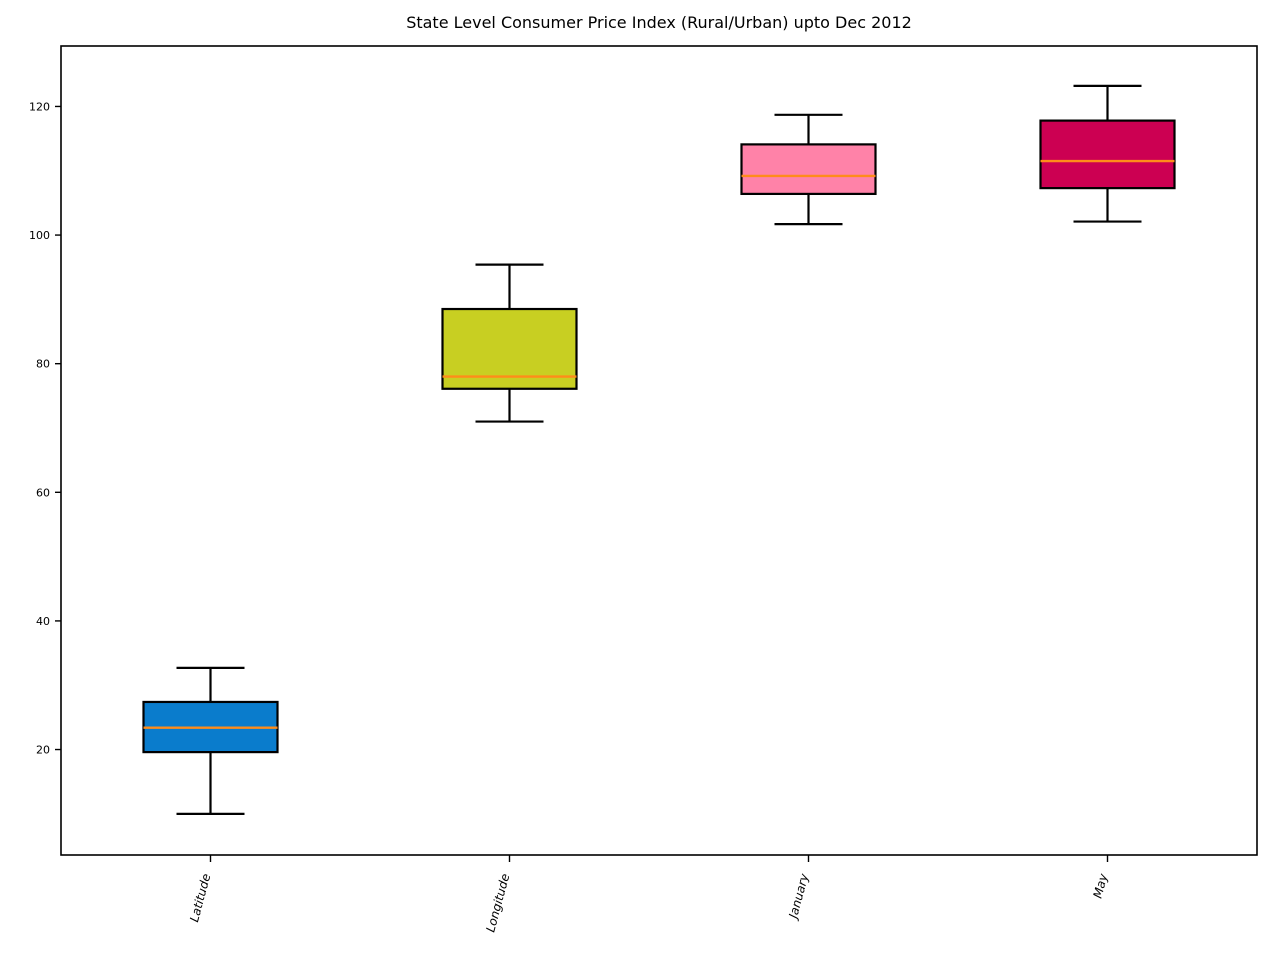 This screenshot has height=960, width=1280. Describe the element at coordinates (509, 343) in the screenshot. I see `box-group-longitude` at that location.